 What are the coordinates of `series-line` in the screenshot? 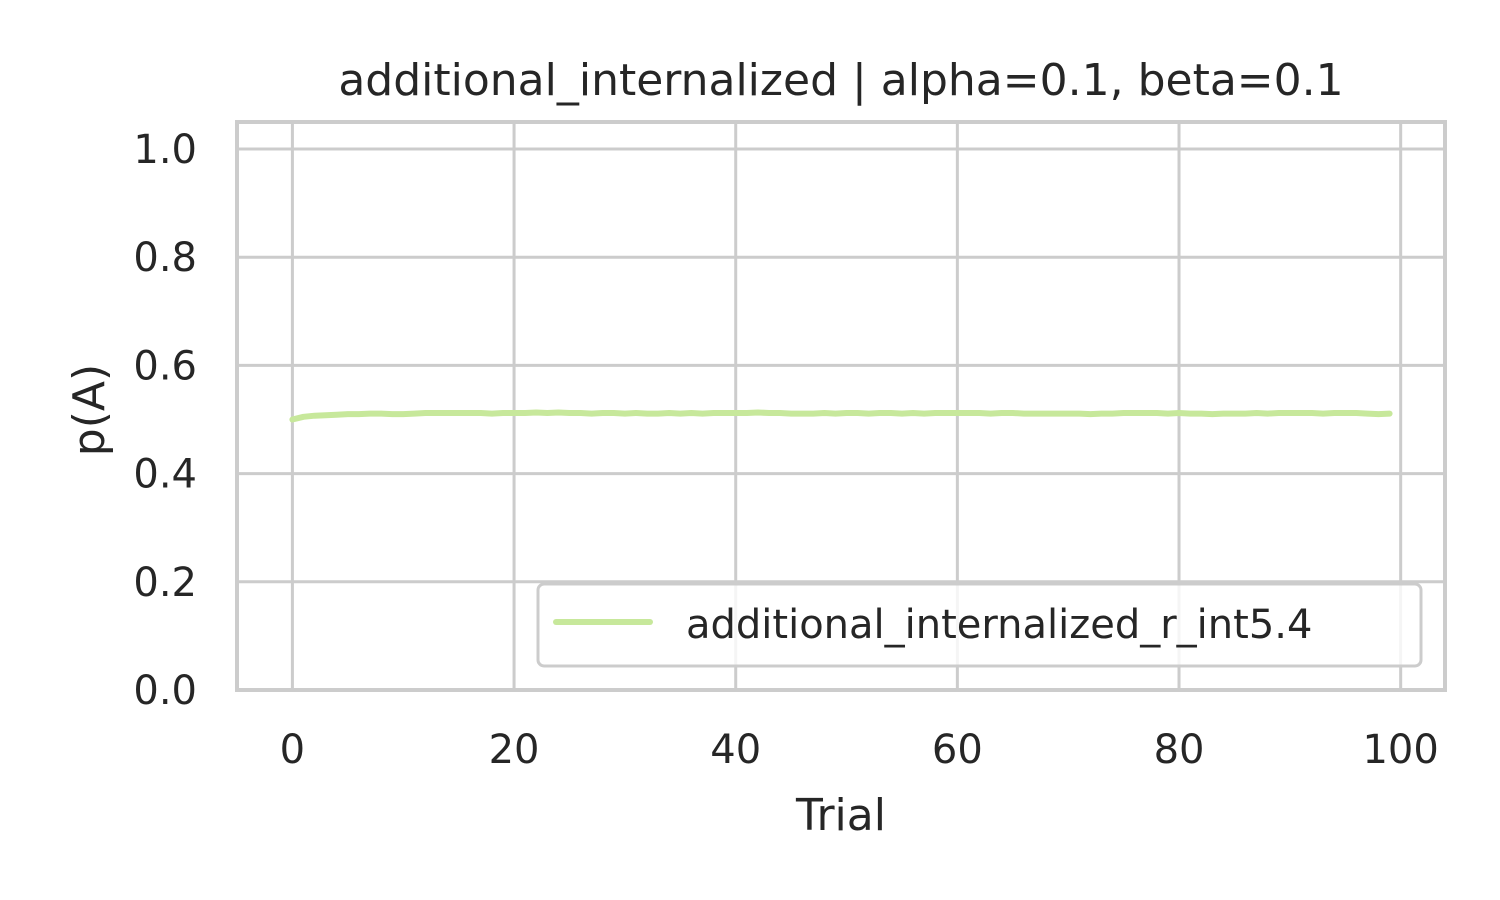 It's located at (841, 416).